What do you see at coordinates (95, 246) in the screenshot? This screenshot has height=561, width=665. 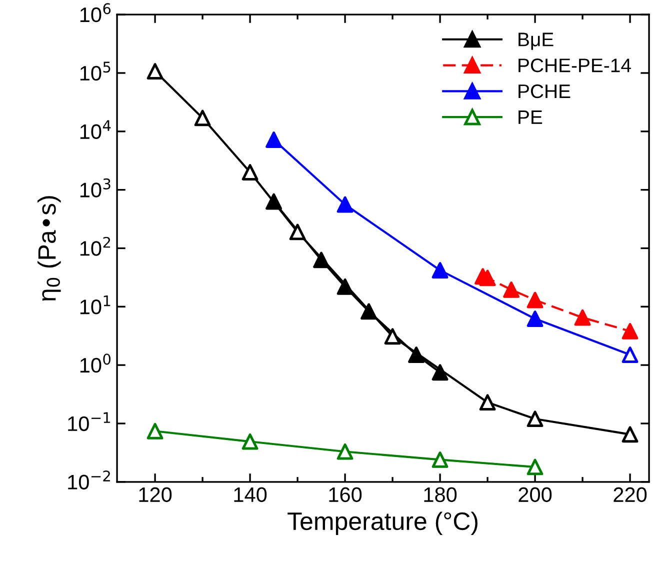 I see `y-tick-label: 10$^{2}$` at bounding box center [95, 246].